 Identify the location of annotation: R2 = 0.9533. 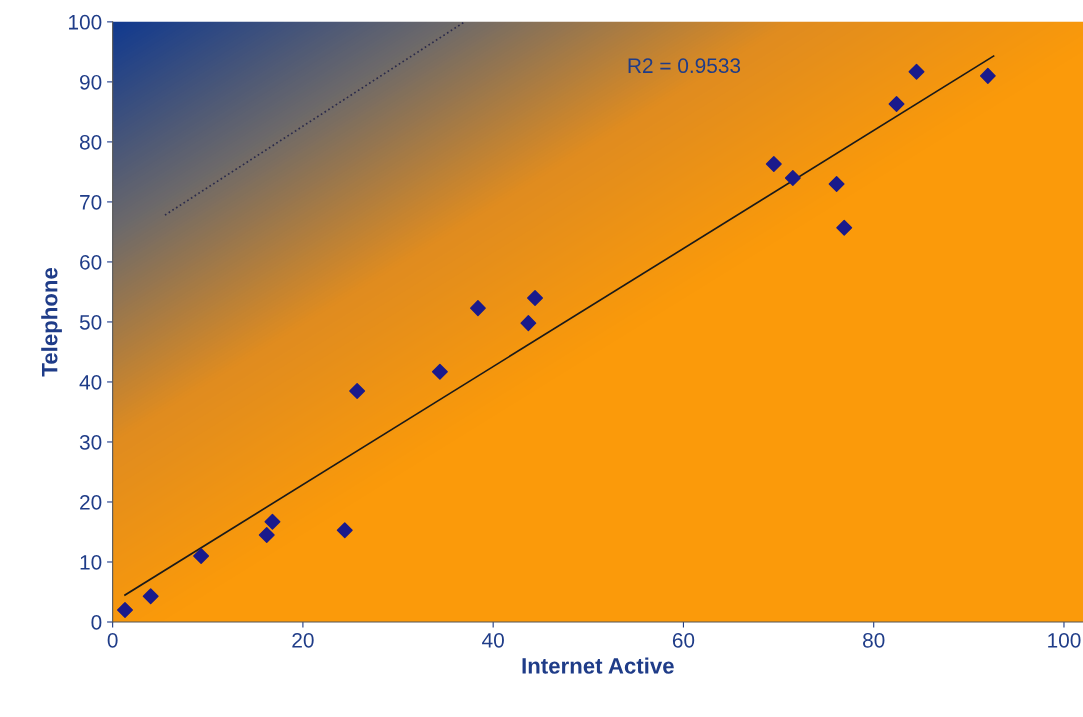
(684, 66).